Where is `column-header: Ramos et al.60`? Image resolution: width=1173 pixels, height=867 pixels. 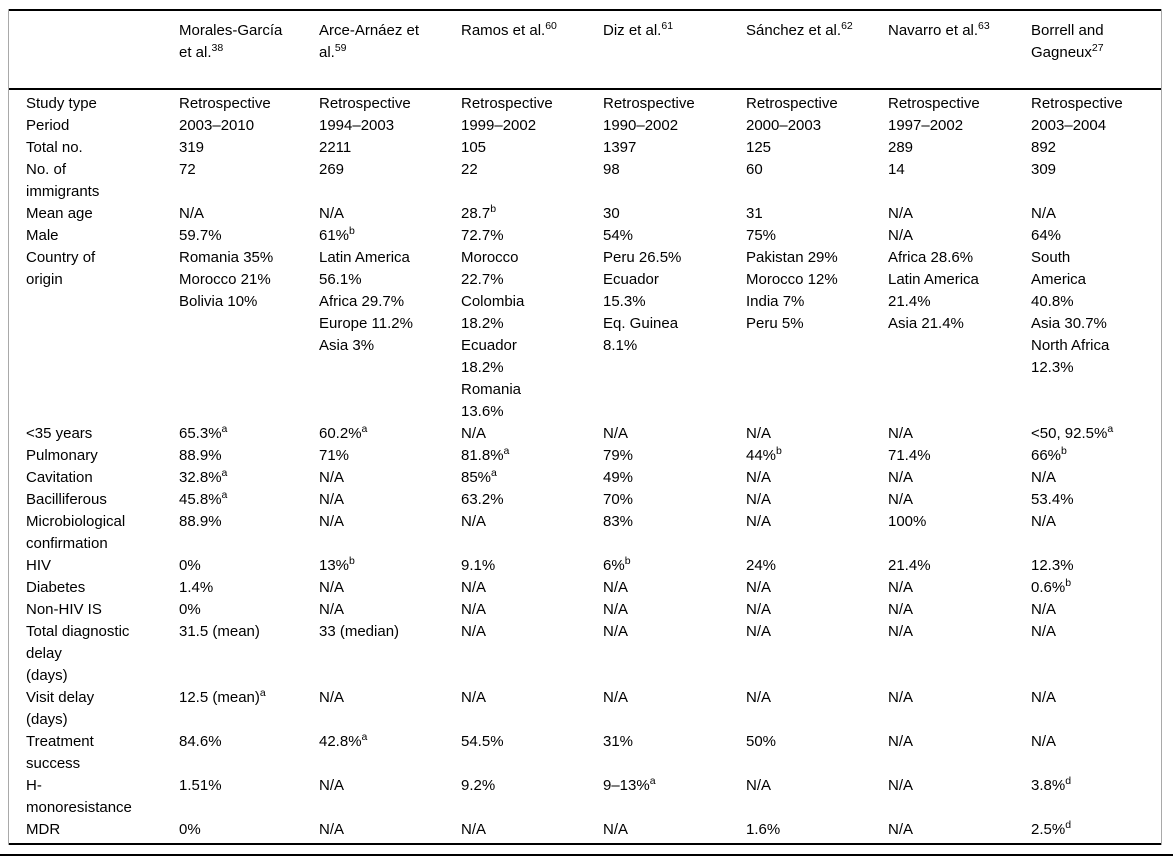 column-header: Ramos et al.60 is located at coordinates (532, 50).